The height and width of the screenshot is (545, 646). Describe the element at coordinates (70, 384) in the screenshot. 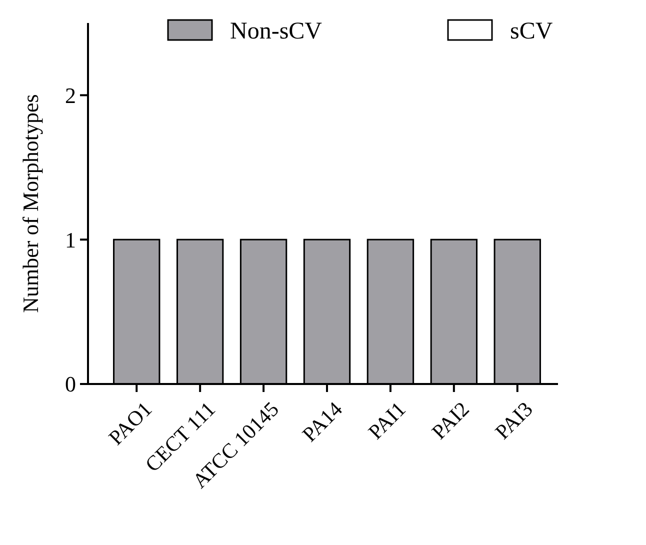

I see `y-tick-label: 0` at that location.